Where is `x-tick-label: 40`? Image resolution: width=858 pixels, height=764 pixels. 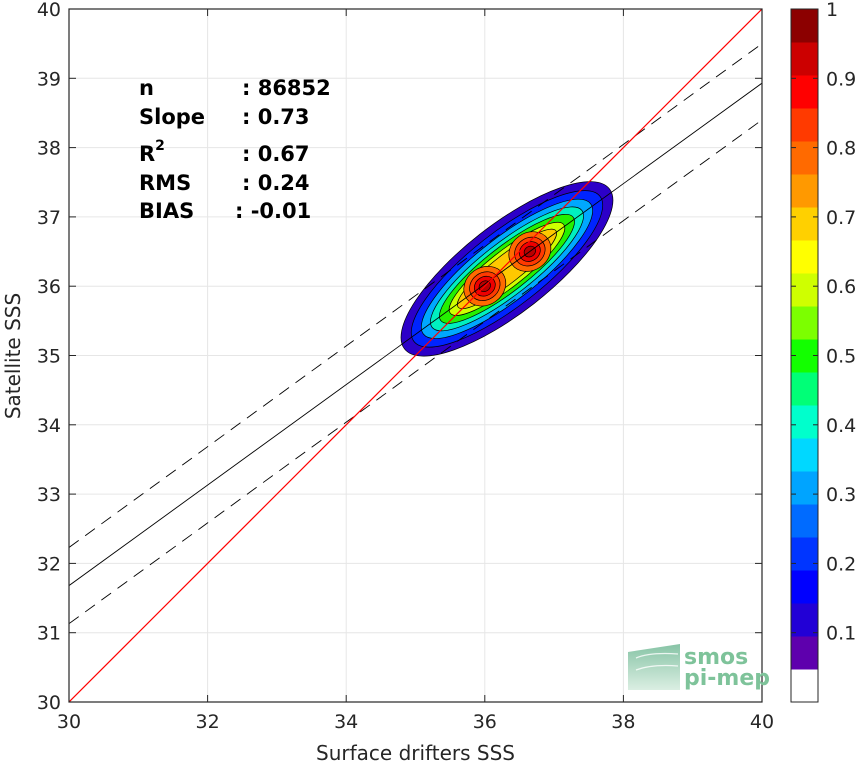 x-tick-label: 40 is located at coordinates (762, 722).